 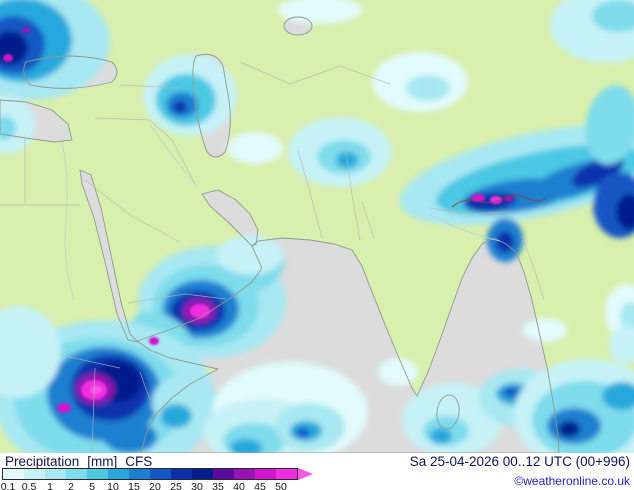 What do you see at coordinates (92, 485) in the screenshot?
I see `legend-tick-label: 5` at bounding box center [92, 485].